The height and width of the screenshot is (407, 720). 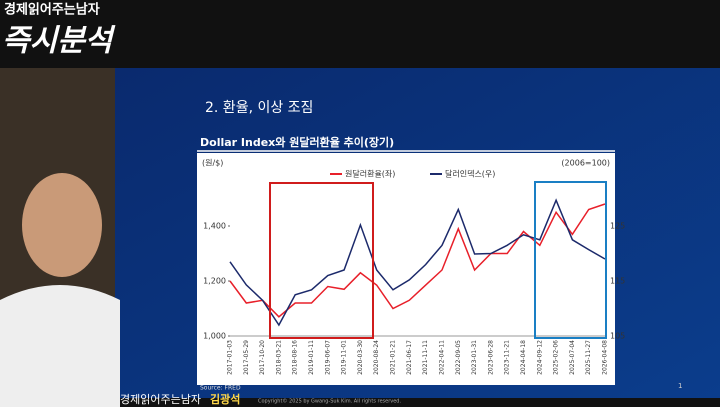 What do you see at coordinates (297, 142) in the screenshot?
I see `chart-title: Dollar Index와 원달러환율 추이(장기)` at bounding box center [297, 142].